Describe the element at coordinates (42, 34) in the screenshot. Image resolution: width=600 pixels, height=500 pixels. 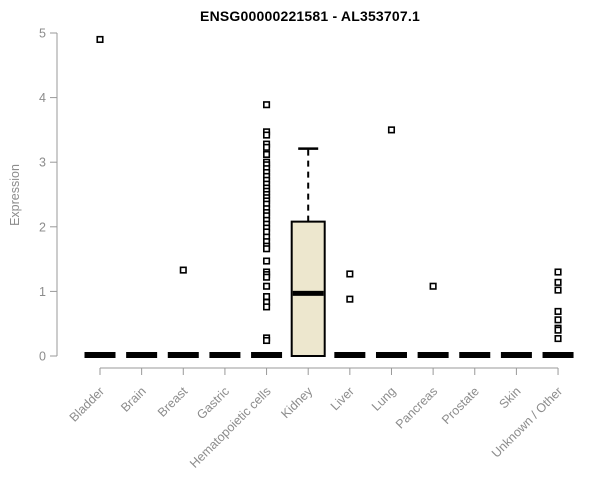
I see `y-tick-label: 5` at that location.